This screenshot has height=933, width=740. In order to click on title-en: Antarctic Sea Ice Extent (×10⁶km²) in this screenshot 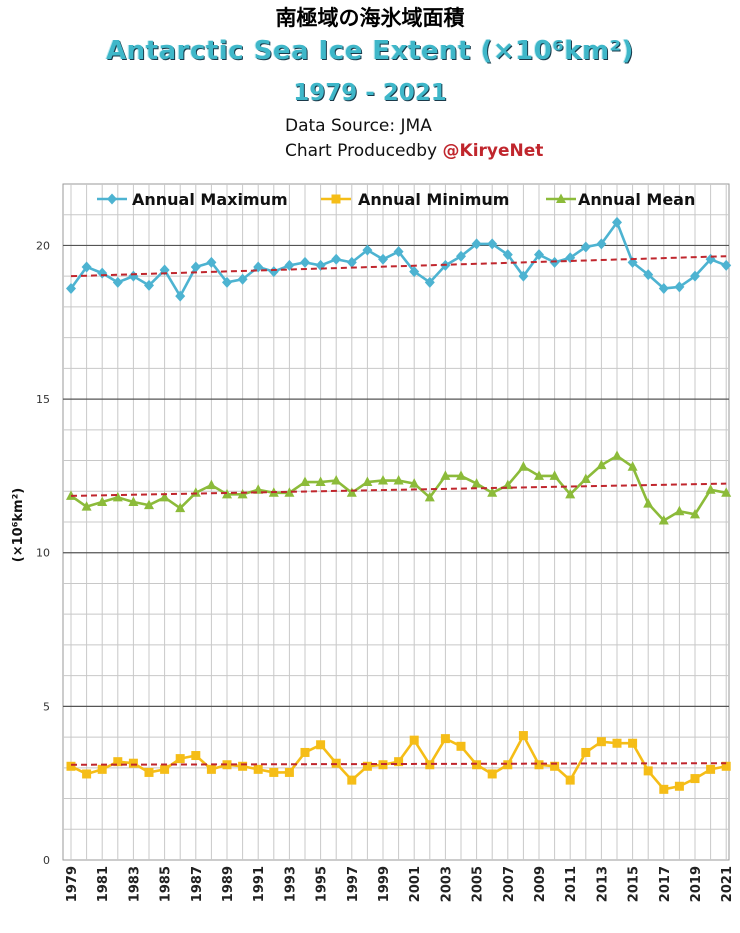, I will do `click(370, 51)`.